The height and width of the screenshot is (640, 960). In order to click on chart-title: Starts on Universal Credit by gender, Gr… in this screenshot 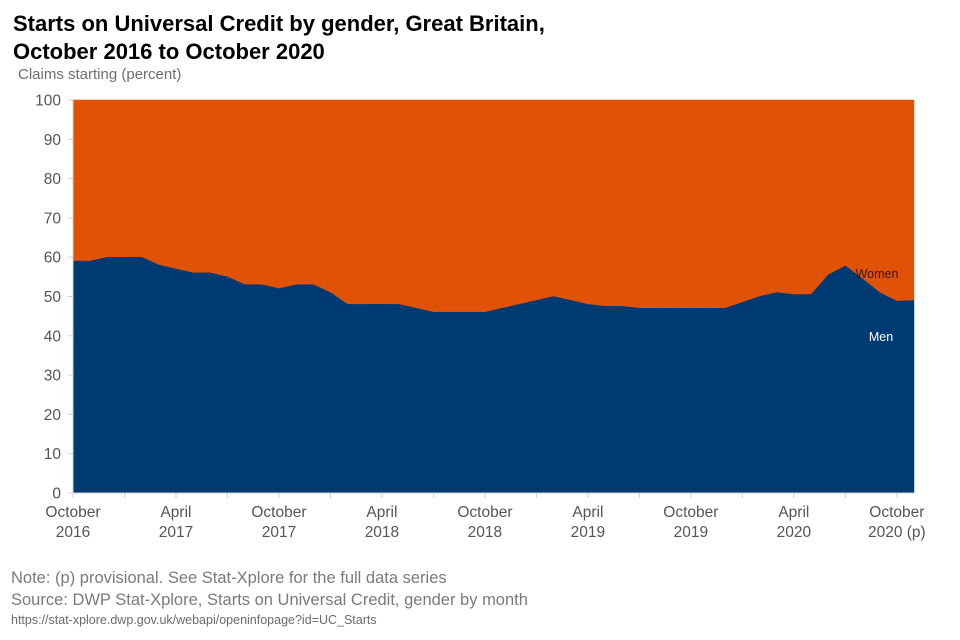, I will do `click(463, 38)`.